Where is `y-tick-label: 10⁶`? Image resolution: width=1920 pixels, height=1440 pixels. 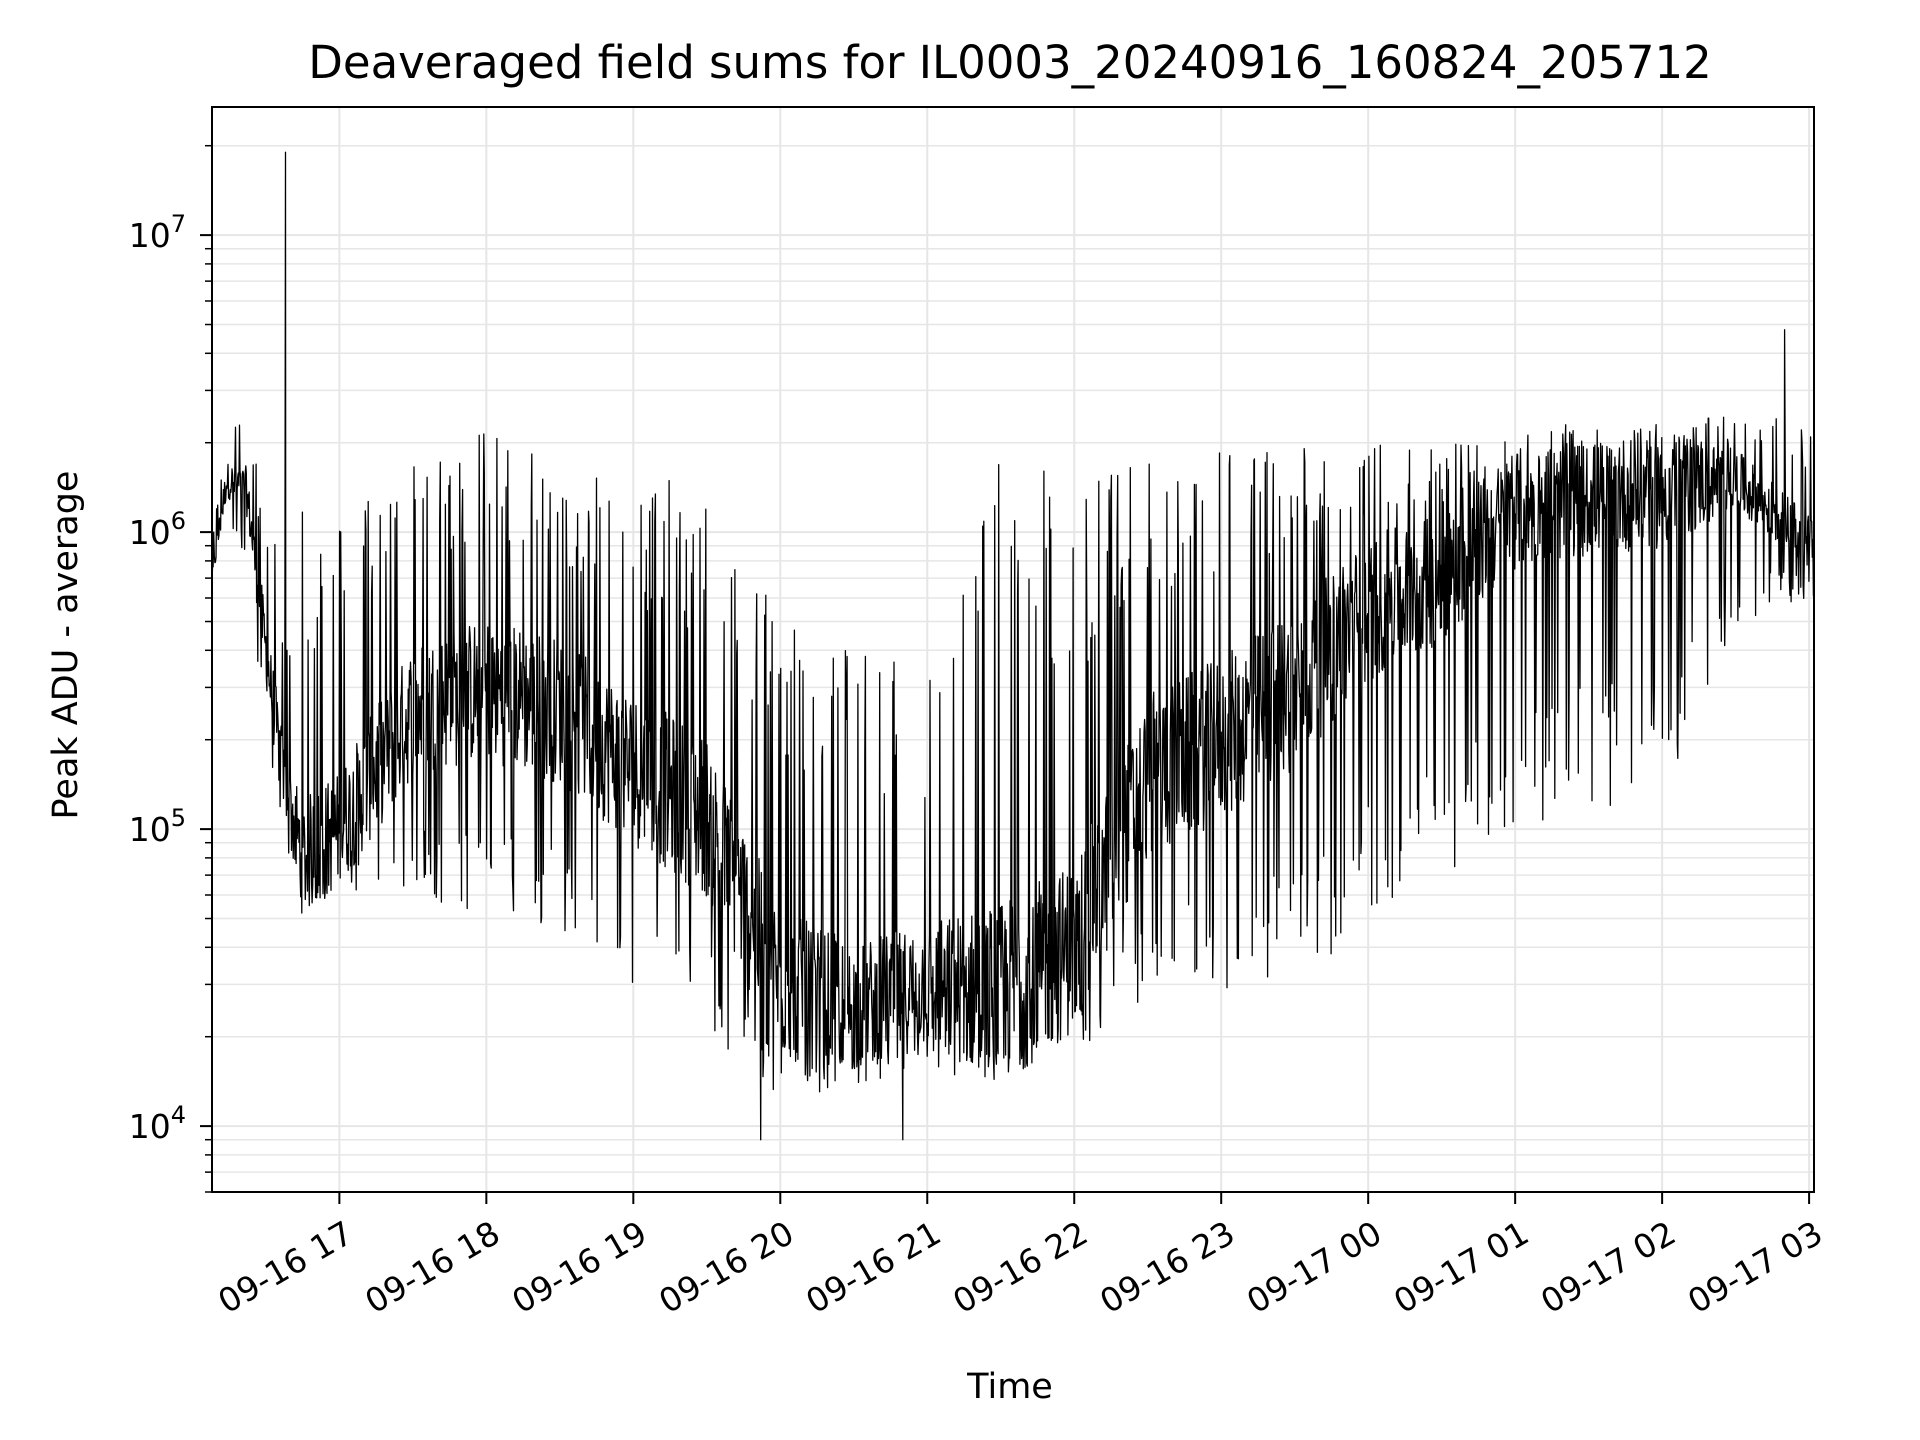 y-tick-label: 10⁶ is located at coordinates (157, 529).